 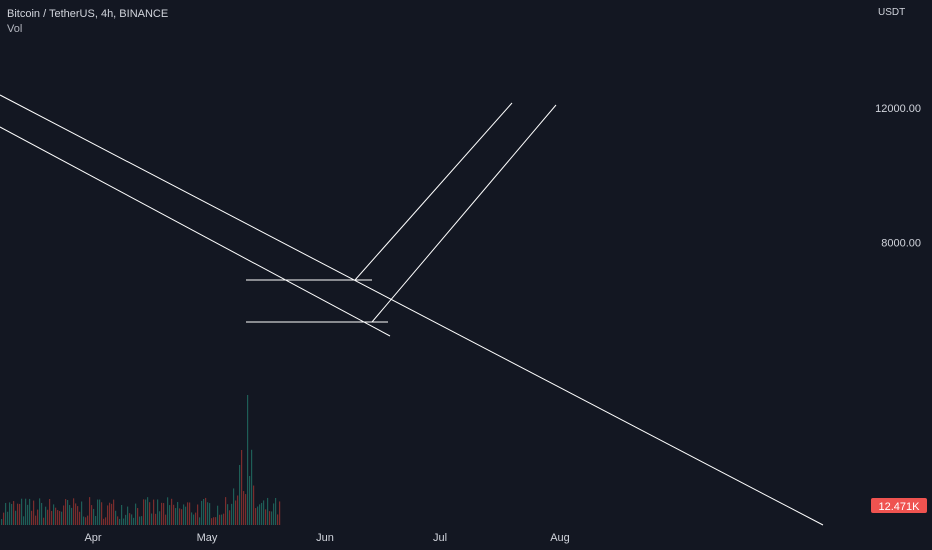 I want to click on symbol-title: Bitcoin / TetherUS, 4h, BINANCE, so click(x=88, y=14).